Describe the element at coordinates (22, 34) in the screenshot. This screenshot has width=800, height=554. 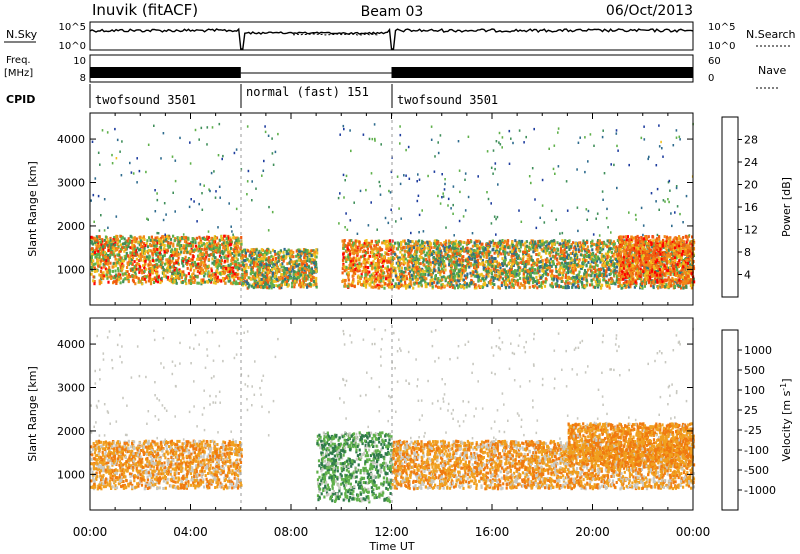
I see `nsky-label: N.Sky` at that location.